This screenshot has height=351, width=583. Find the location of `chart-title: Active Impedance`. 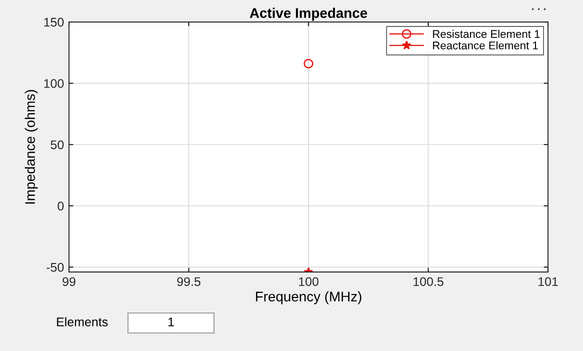

chart-title: Active Impedance is located at coordinates (309, 14).